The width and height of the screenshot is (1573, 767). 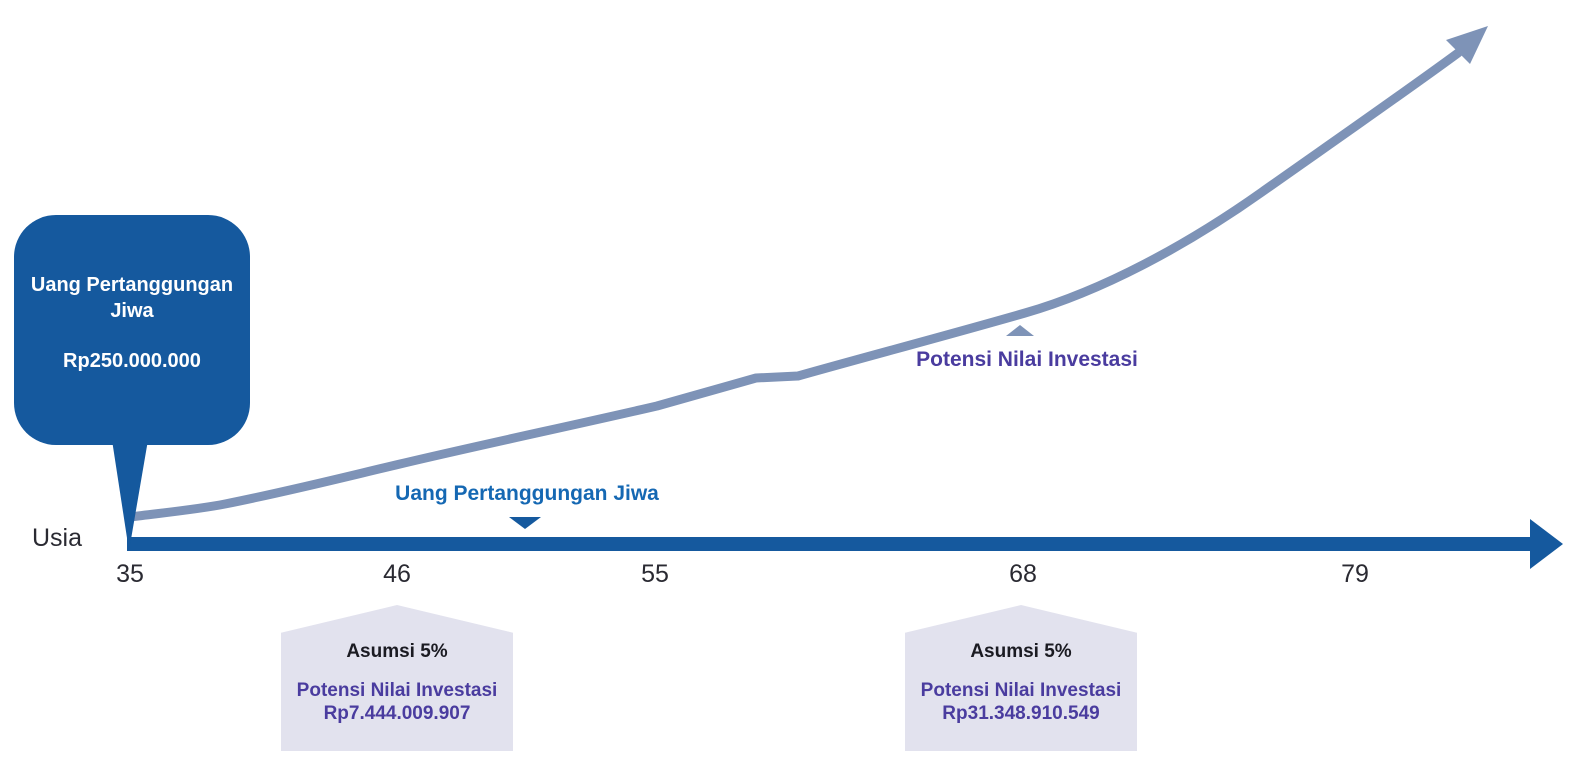 I want to click on callout-age-68-amount: Rp31.348.910.549, so click(x=1021, y=713).